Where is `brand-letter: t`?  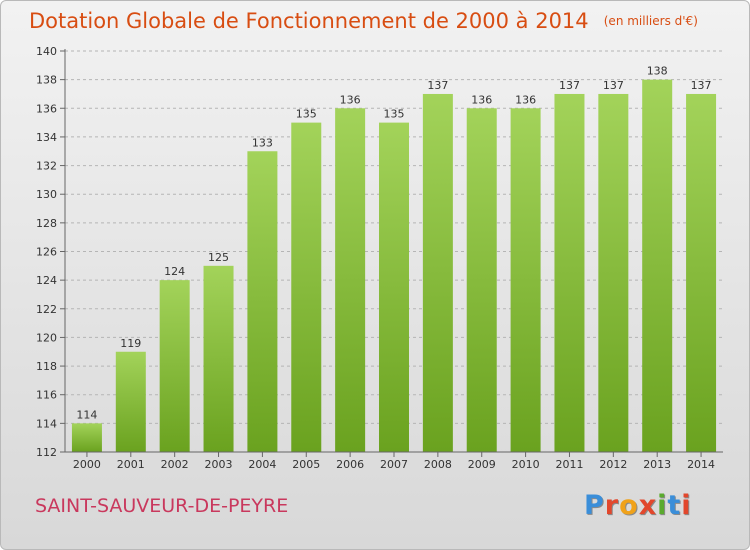 brand-letter: t is located at coordinates (674, 505).